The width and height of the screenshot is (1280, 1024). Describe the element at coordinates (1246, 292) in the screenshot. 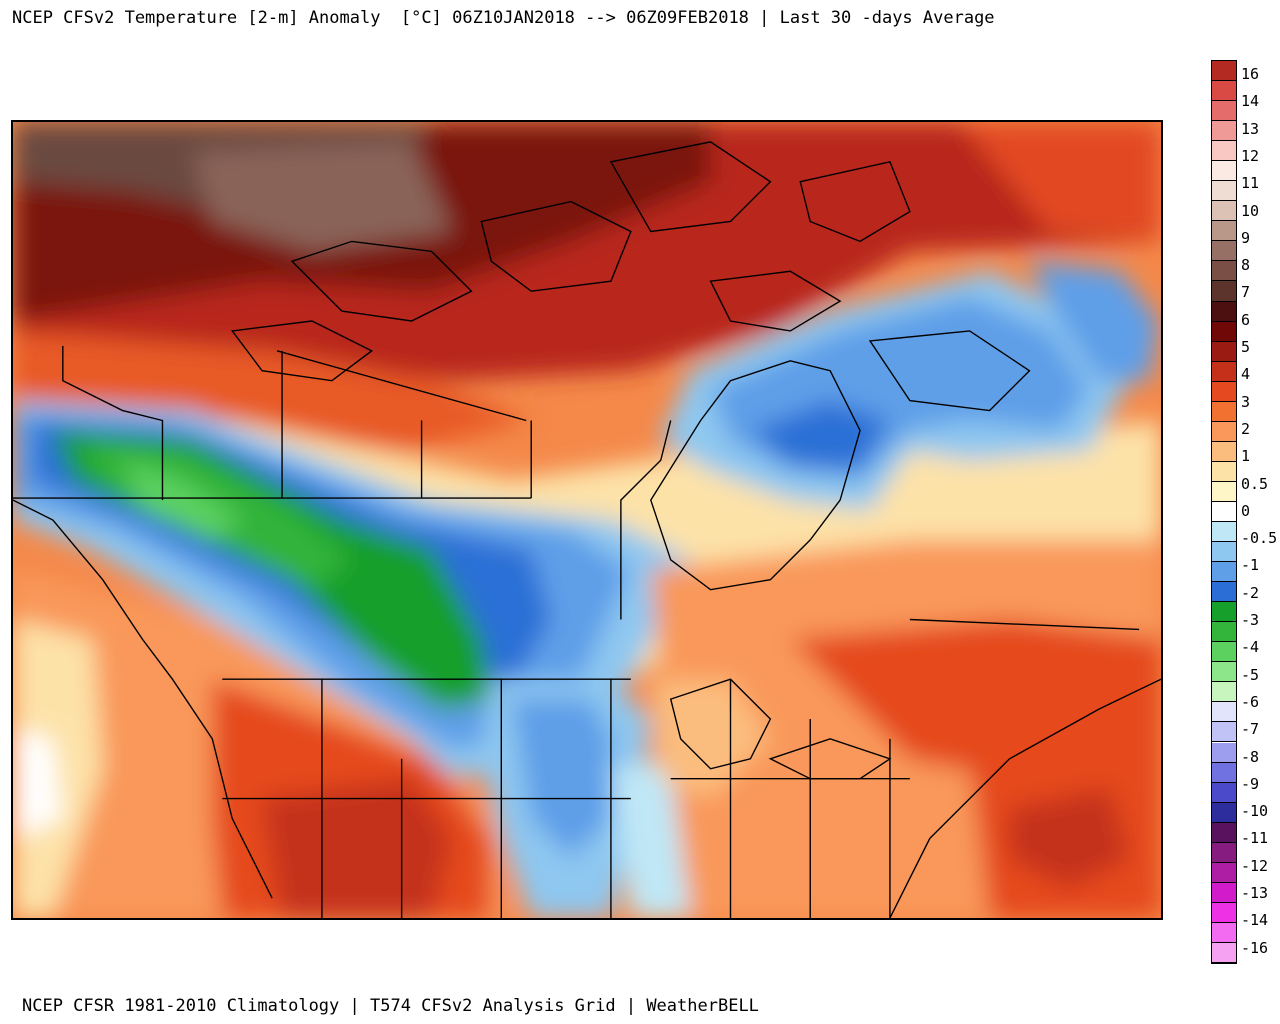

I see `colorbar-label: 7` at that location.